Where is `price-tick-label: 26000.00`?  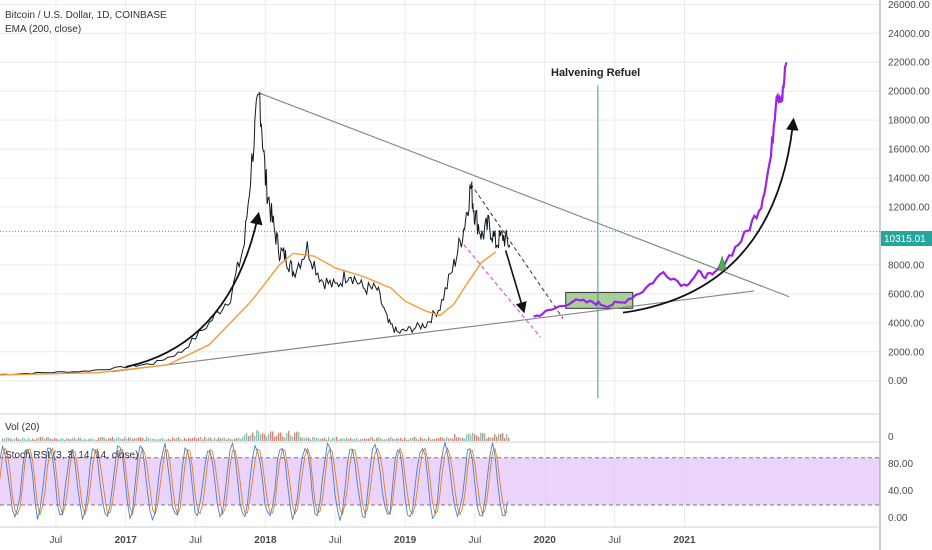 price-tick-label: 26000.00 is located at coordinates (909, 5).